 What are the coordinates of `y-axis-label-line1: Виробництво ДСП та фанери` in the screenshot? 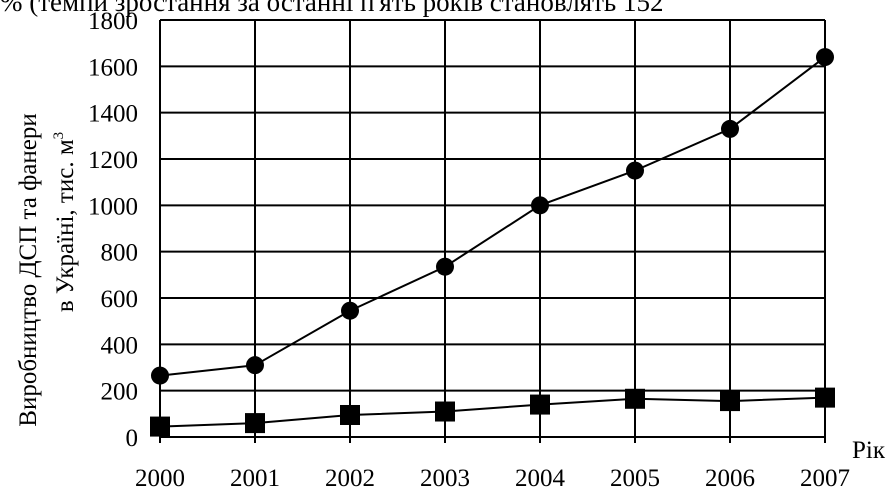 It's located at (28, 269).